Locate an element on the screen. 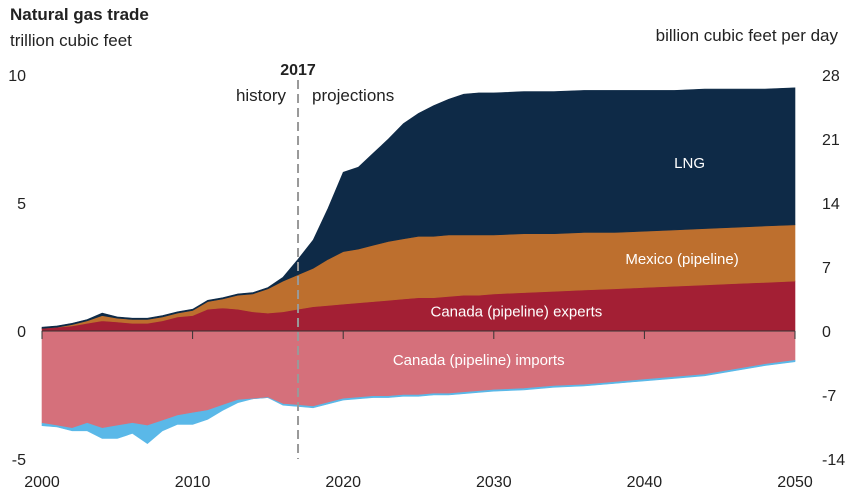 The height and width of the screenshot is (503, 850). x-tick-label: 2020 is located at coordinates (343, 482).